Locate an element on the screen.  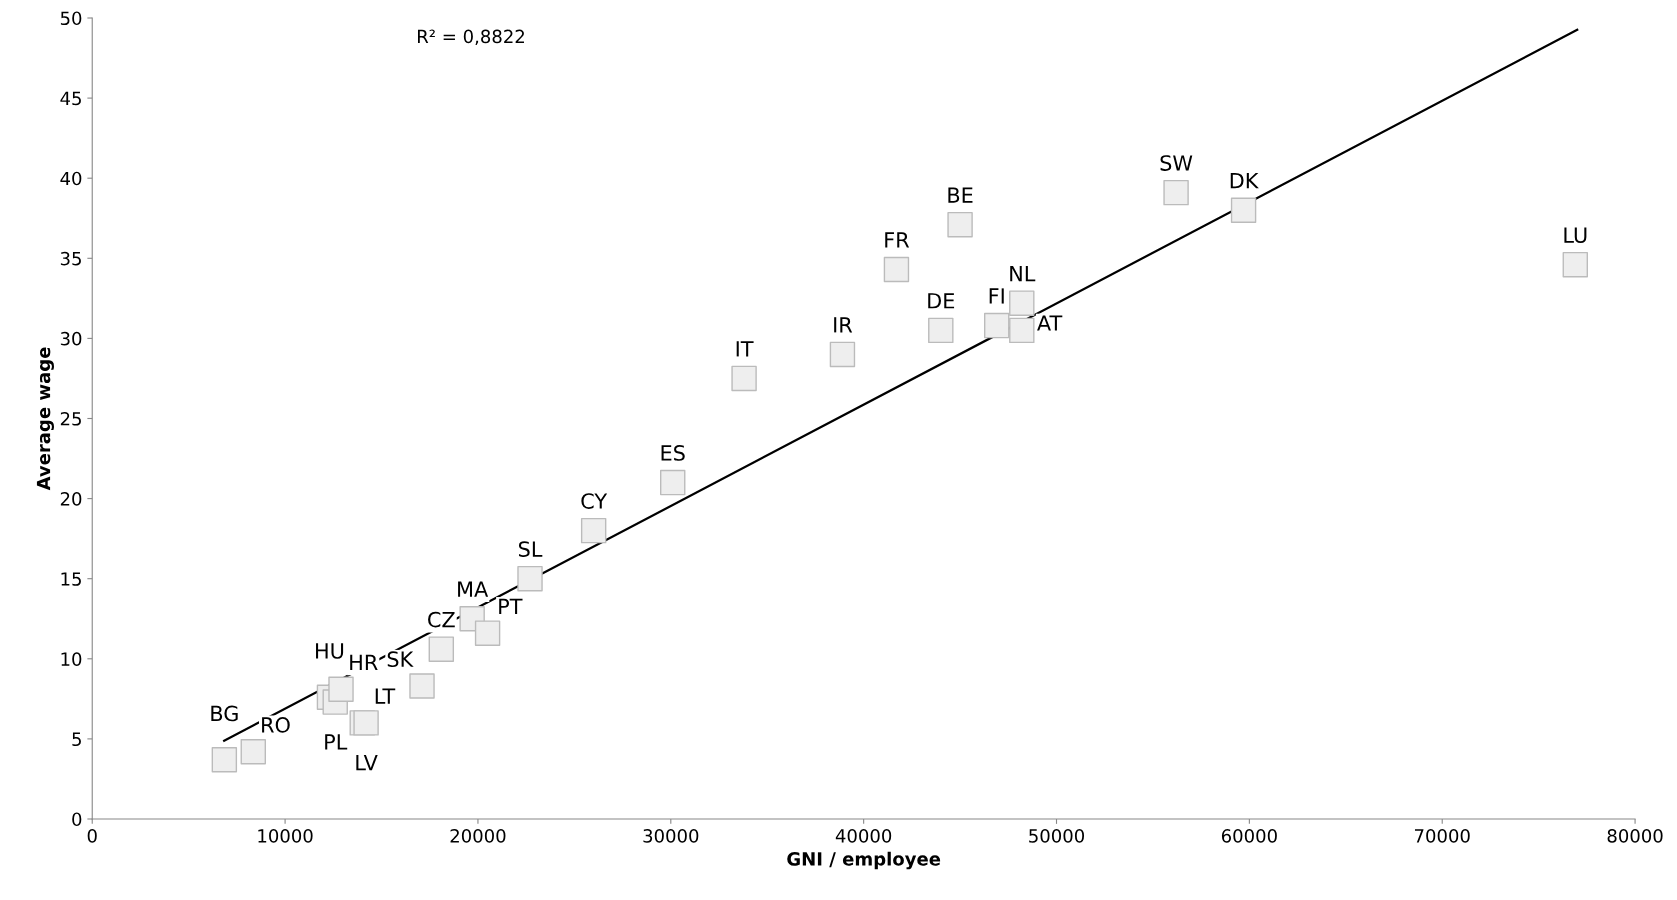
annotation: CY is located at coordinates (594, 501).